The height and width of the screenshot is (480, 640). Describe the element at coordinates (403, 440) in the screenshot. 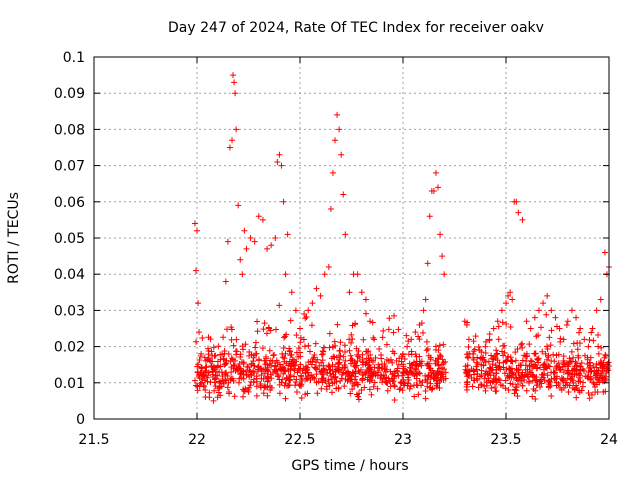

I see `x-tick-label: 23` at that location.